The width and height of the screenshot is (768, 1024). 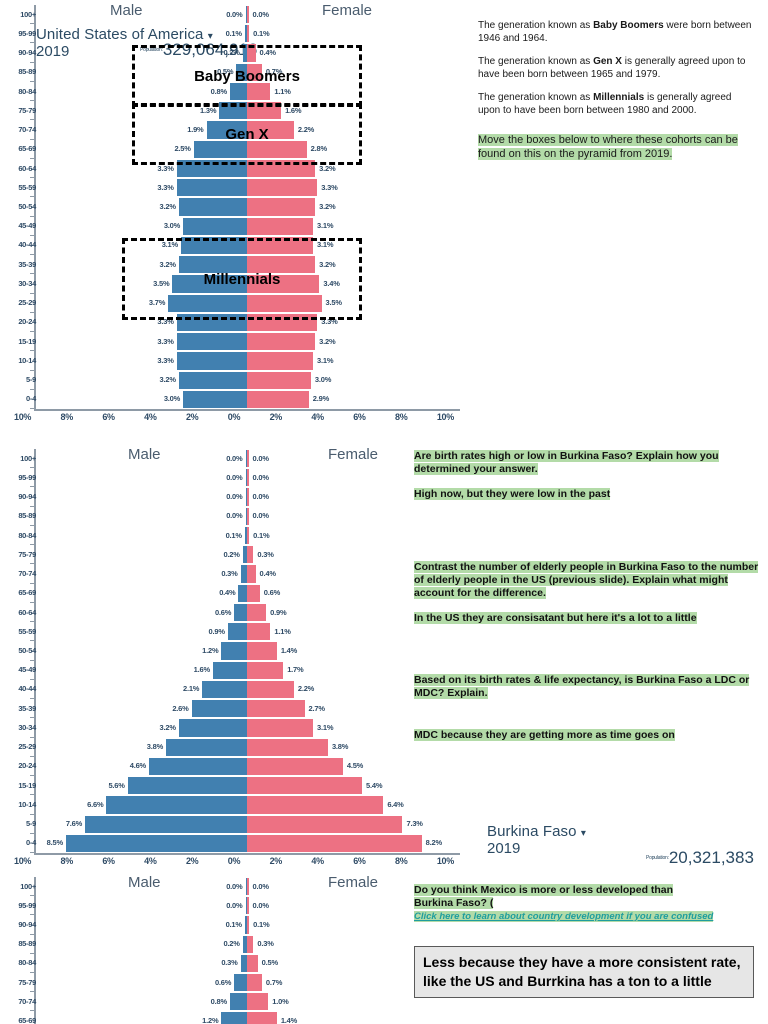 I want to click on age-group-label: 0-4, so click(x=31, y=843).